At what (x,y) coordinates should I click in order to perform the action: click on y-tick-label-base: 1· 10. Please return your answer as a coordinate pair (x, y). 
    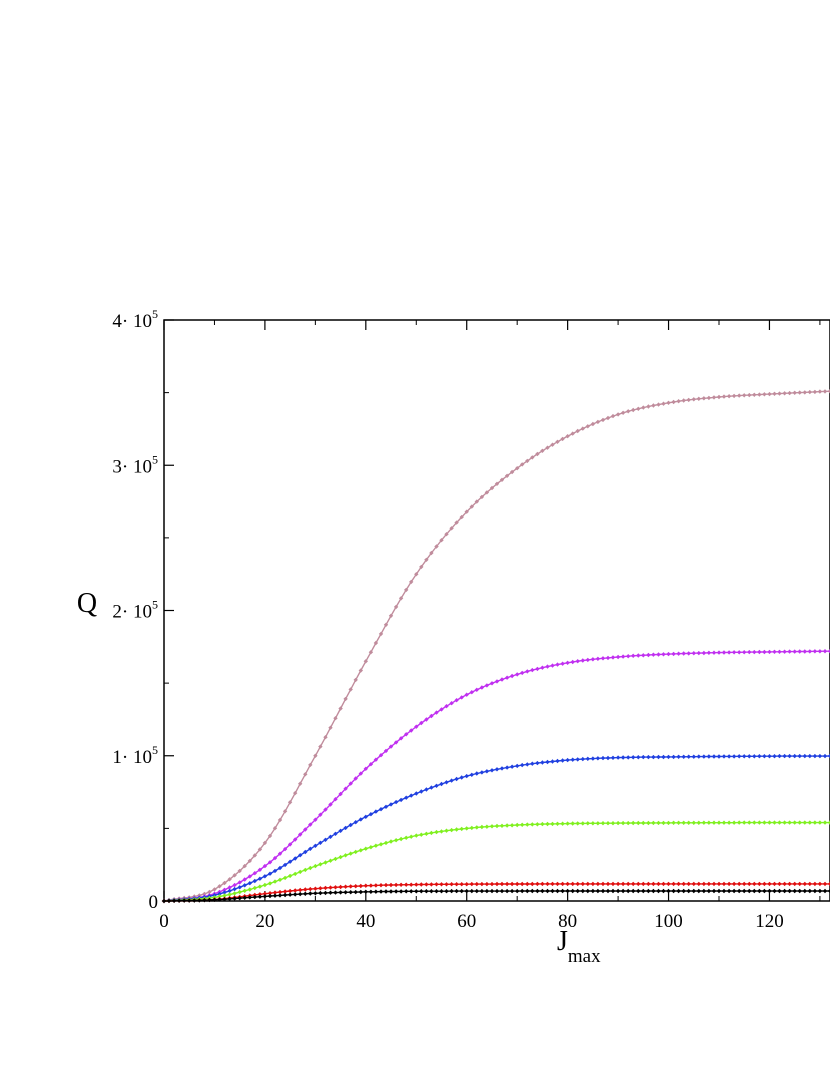
    Looking at the image, I should click on (132, 757).